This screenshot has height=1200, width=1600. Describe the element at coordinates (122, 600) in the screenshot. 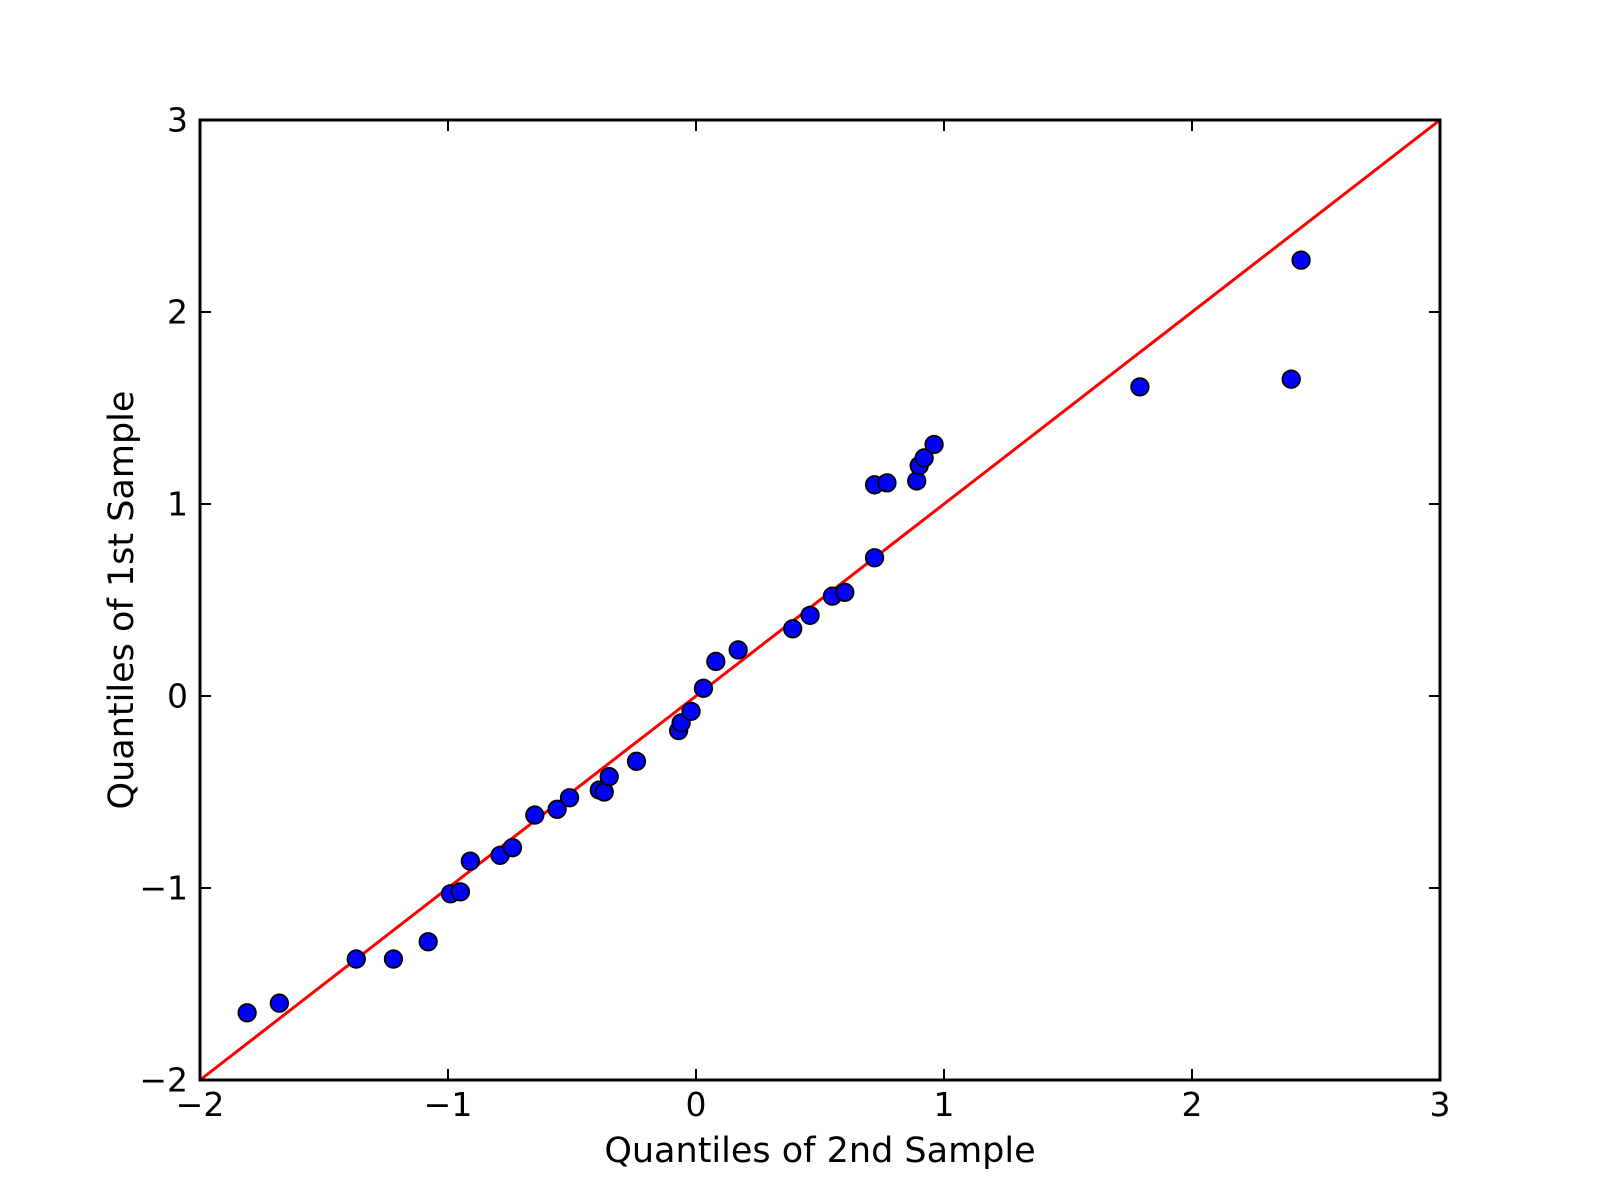

I see `y-axis-label: Quantiles of 1st Sample` at that location.